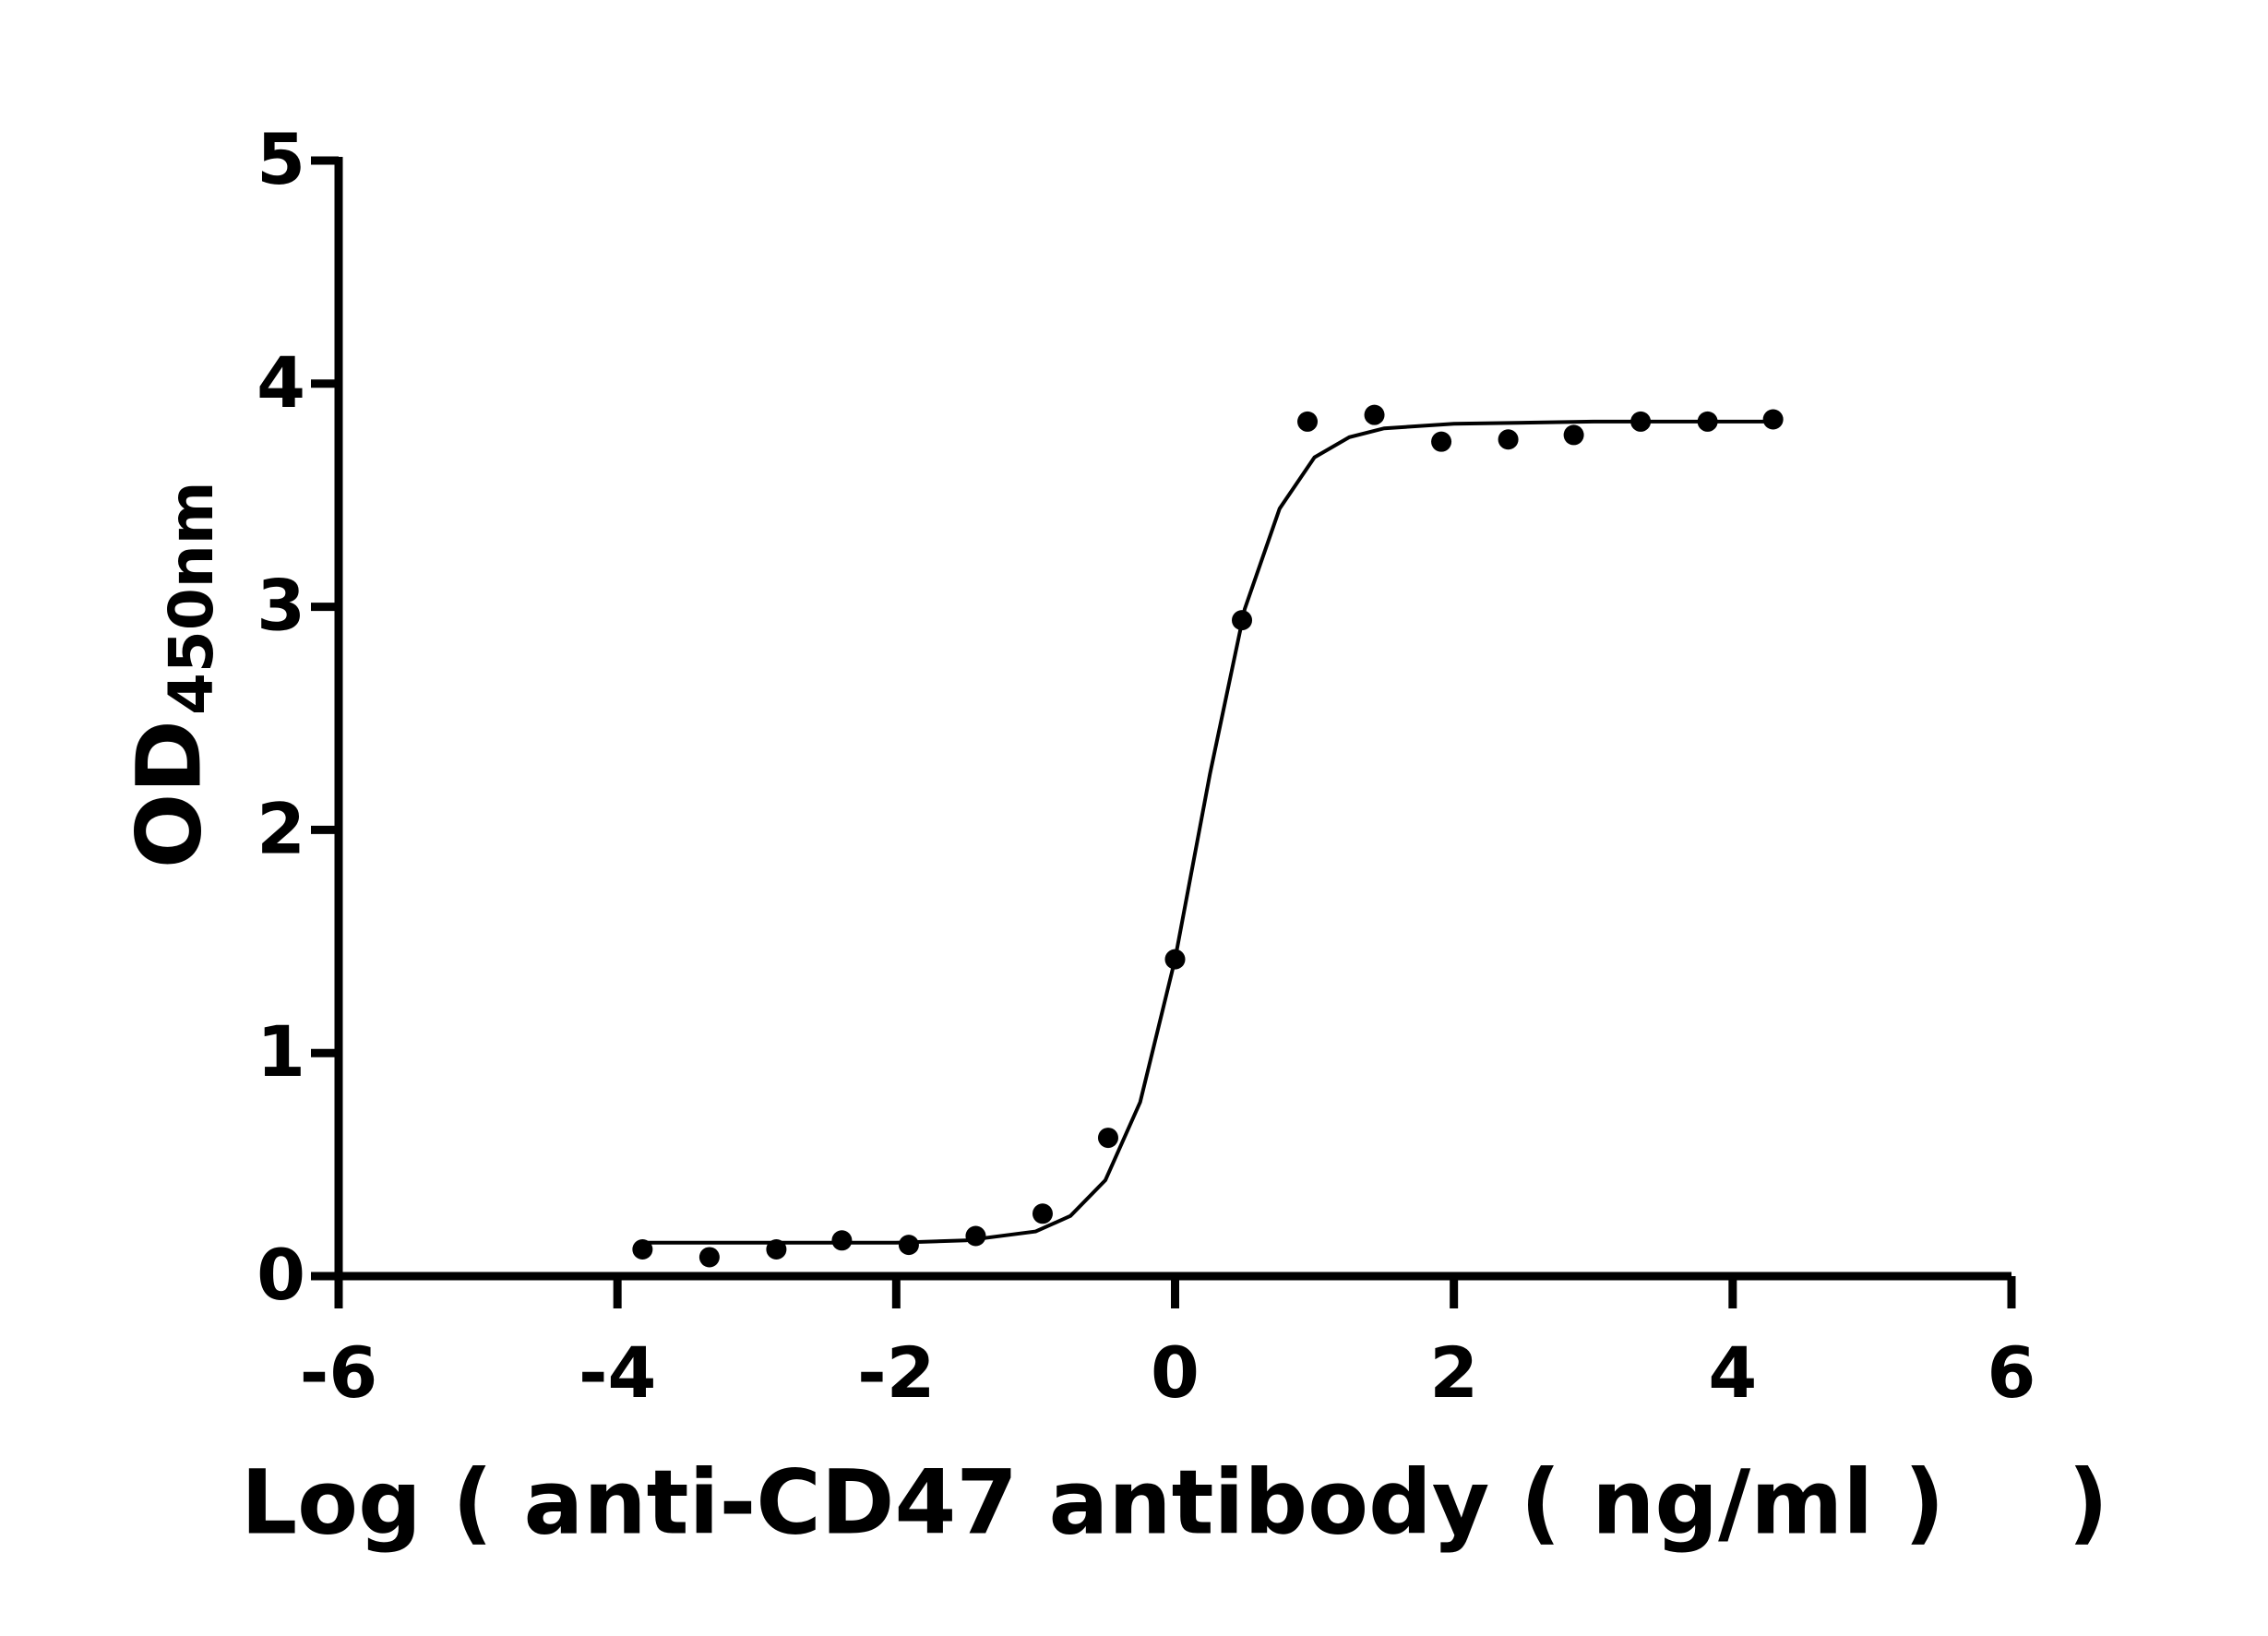 The height and width of the screenshot is (1636, 2268). I want to click on y-tick-label: 1, so click(281, 1051).